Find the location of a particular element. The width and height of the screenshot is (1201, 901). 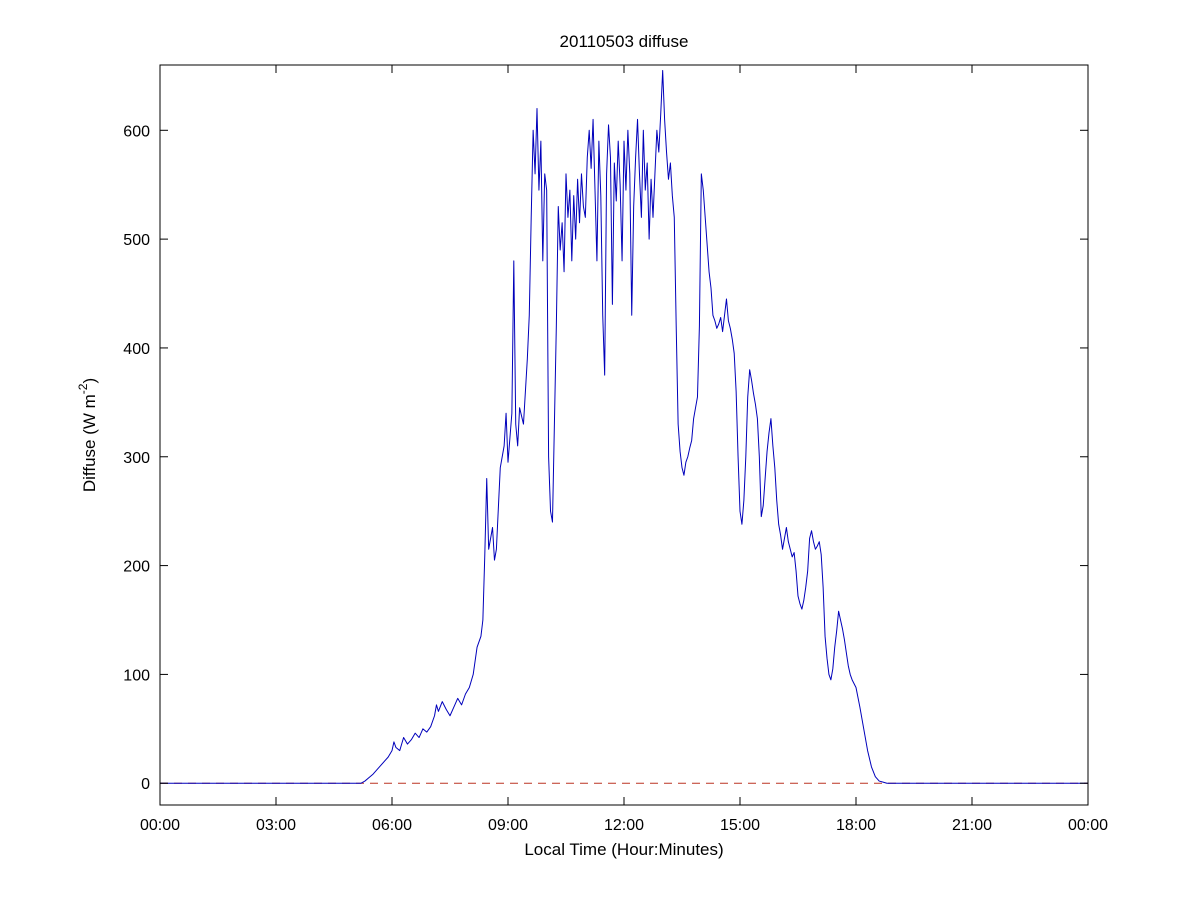

x-tick-label: 18:00 is located at coordinates (856, 825).